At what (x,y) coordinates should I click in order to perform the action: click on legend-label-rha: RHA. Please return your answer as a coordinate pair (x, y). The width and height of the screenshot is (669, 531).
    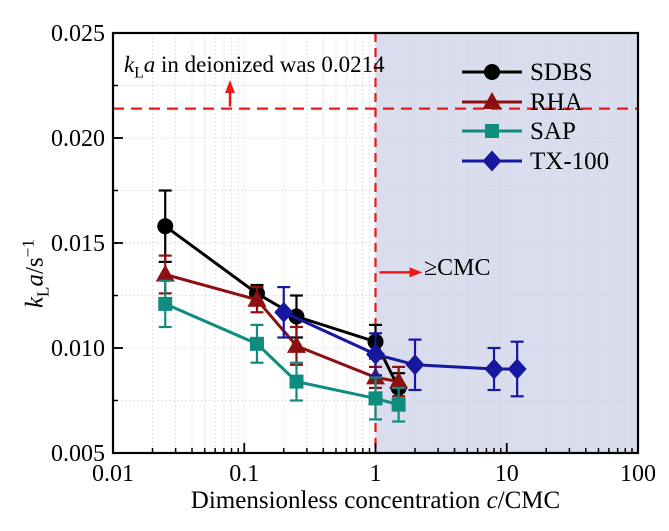
    Looking at the image, I should click on (556, 102).